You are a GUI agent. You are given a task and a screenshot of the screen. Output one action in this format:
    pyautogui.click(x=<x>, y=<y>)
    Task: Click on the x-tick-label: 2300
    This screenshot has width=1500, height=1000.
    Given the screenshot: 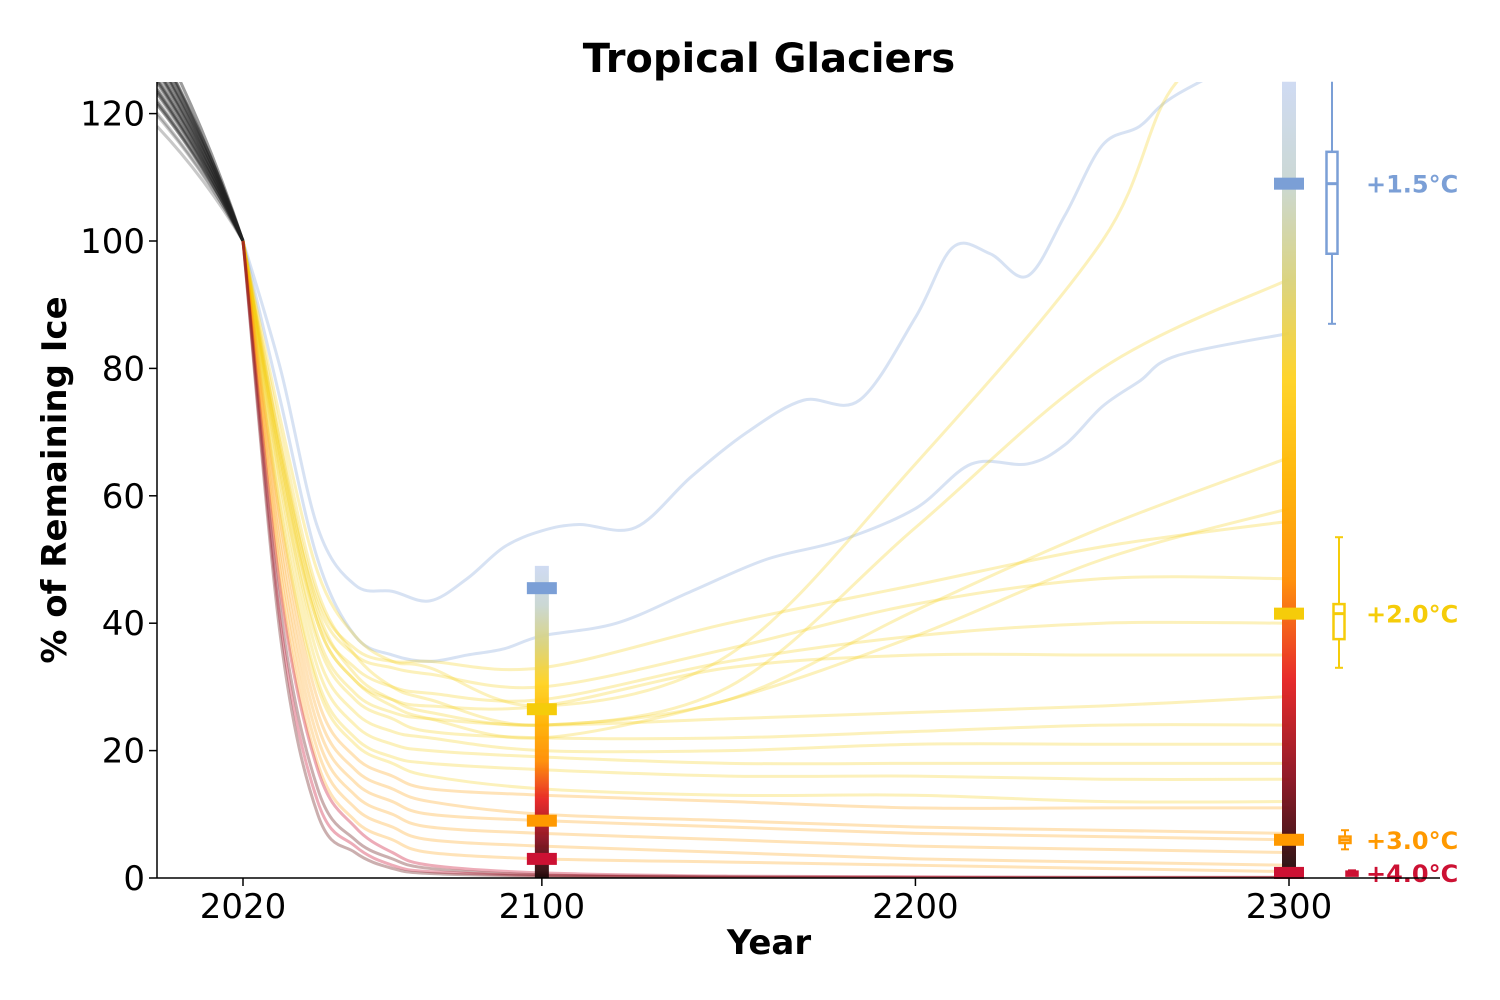 What is the action you would take?
    pyautogui.click(x=1289, y=907)
    